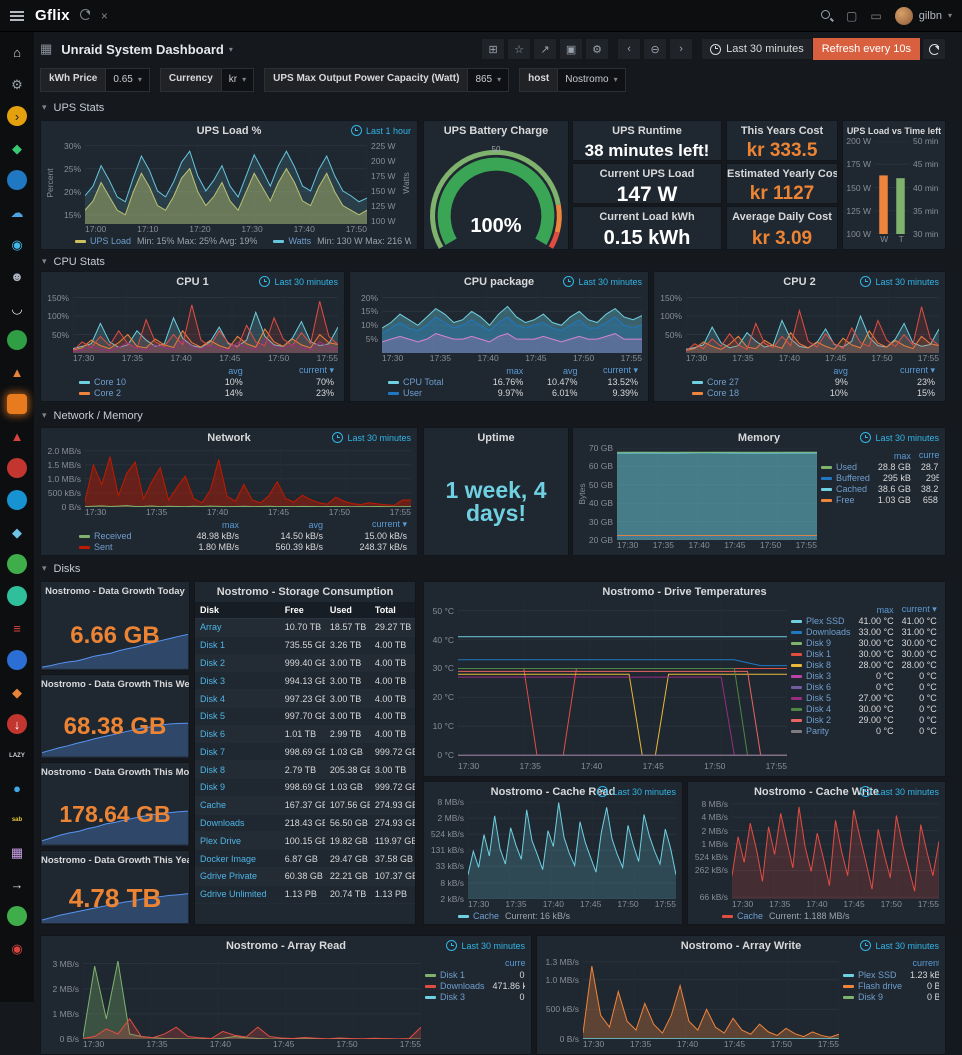  What do you see at coordinates (17, 212) in the screenshot?
I see `app-cloud-icon: ☁` at bounding box center [17, 212].